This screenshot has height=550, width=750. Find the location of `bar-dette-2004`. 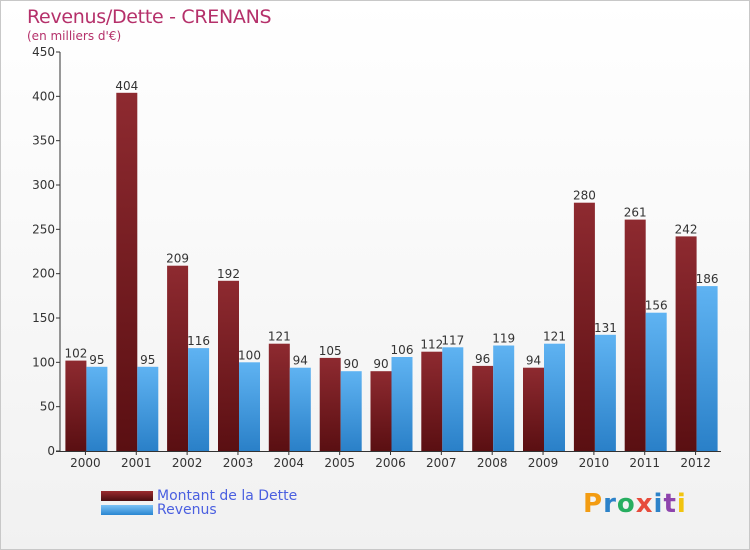

bar-dette-2004 is located at coordinates (279, 397).